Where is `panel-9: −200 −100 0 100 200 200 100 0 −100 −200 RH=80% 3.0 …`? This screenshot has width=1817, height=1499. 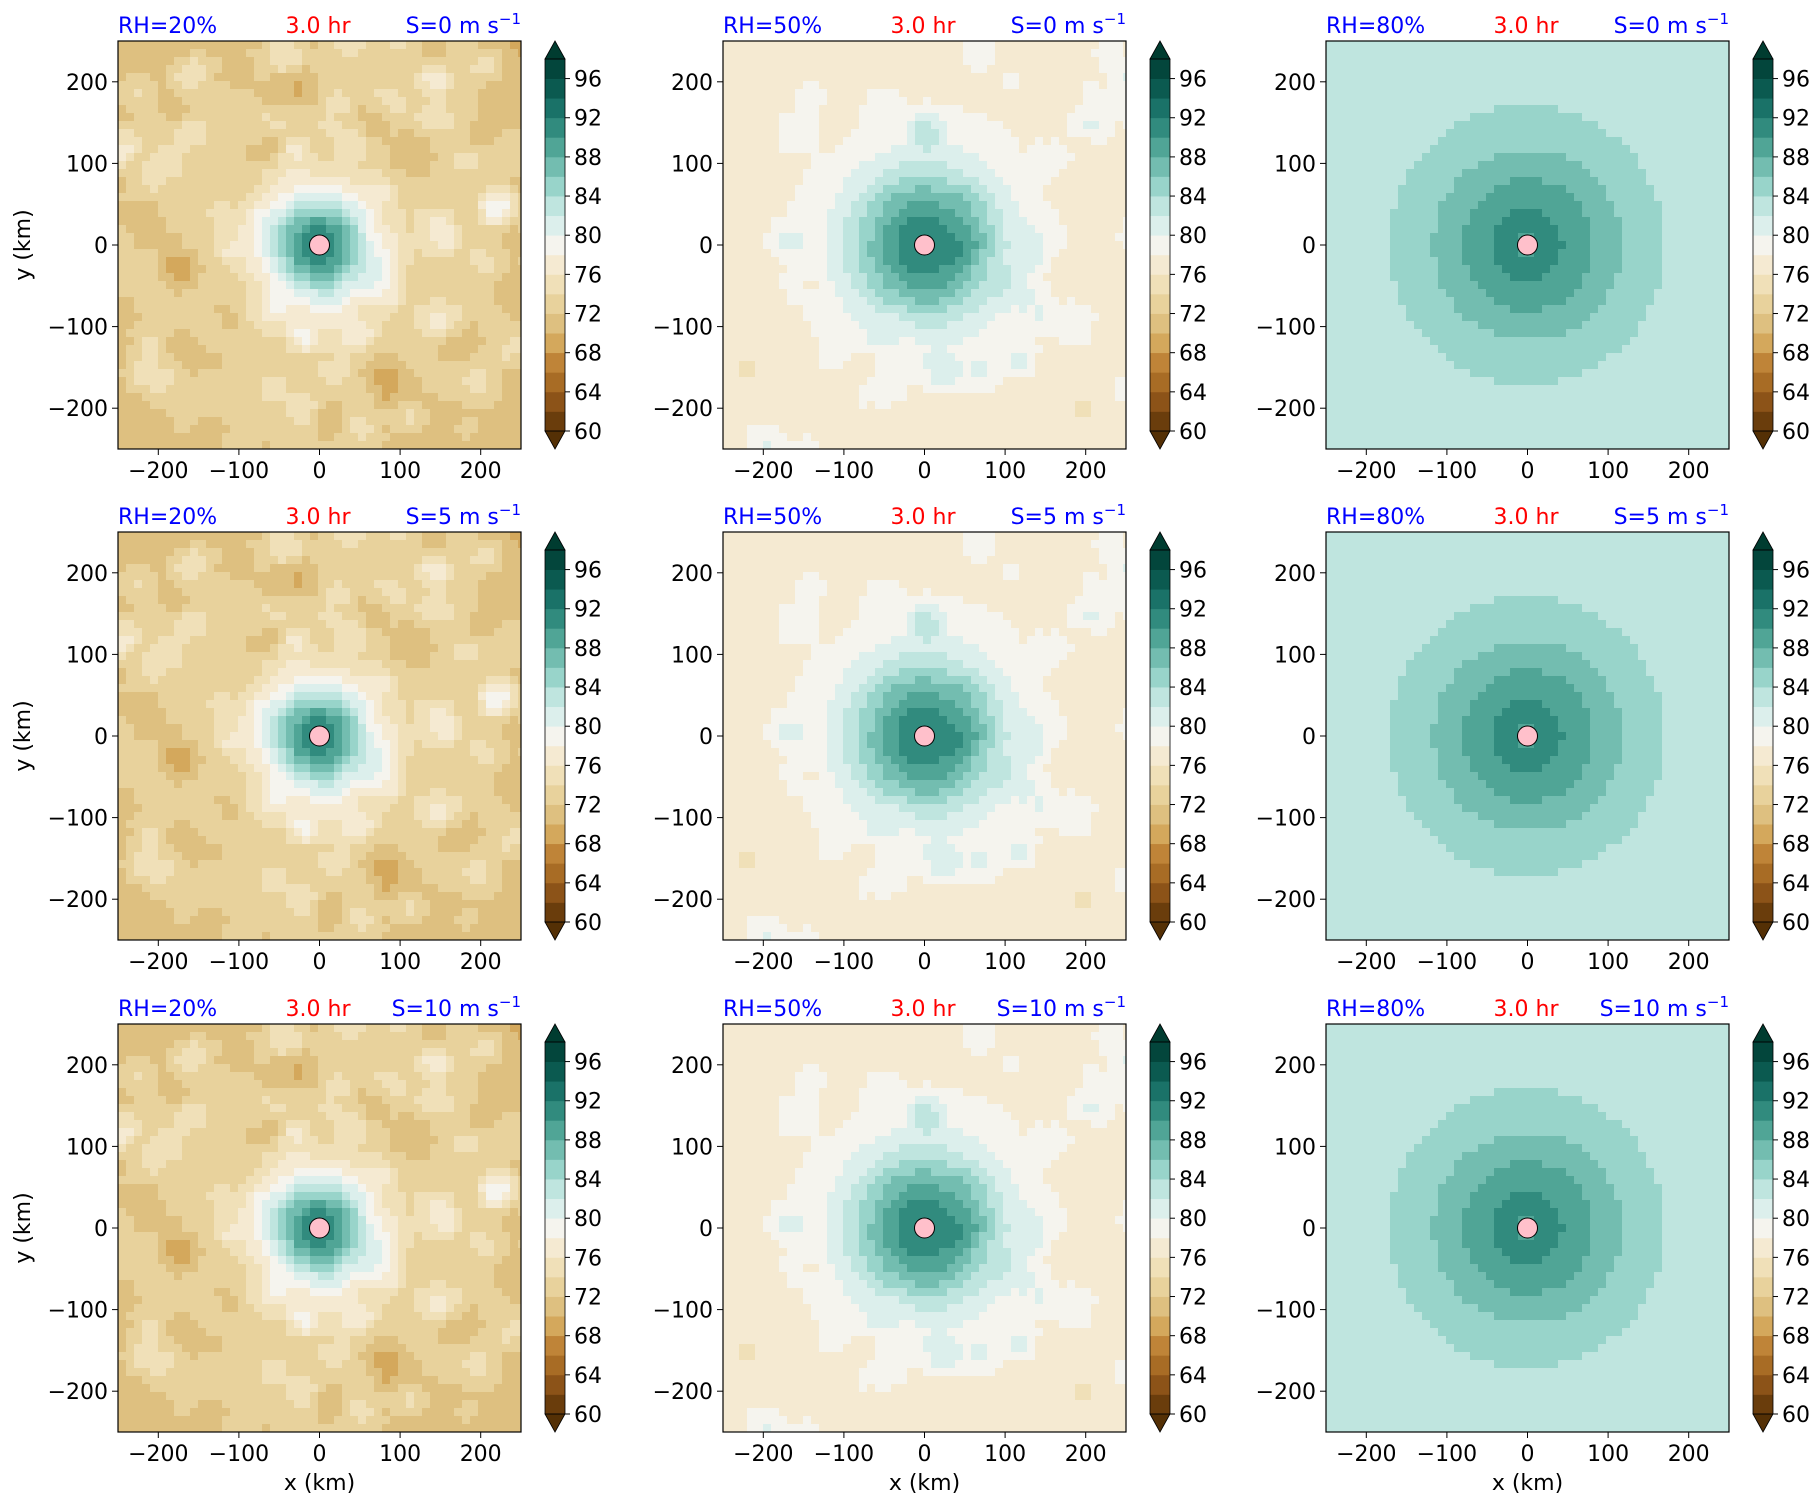 panel-9: −200 −100 0 100 200 200 100 0 −100 −200 RH=80% 3.0 … is located at coordinates (1533, 1244).